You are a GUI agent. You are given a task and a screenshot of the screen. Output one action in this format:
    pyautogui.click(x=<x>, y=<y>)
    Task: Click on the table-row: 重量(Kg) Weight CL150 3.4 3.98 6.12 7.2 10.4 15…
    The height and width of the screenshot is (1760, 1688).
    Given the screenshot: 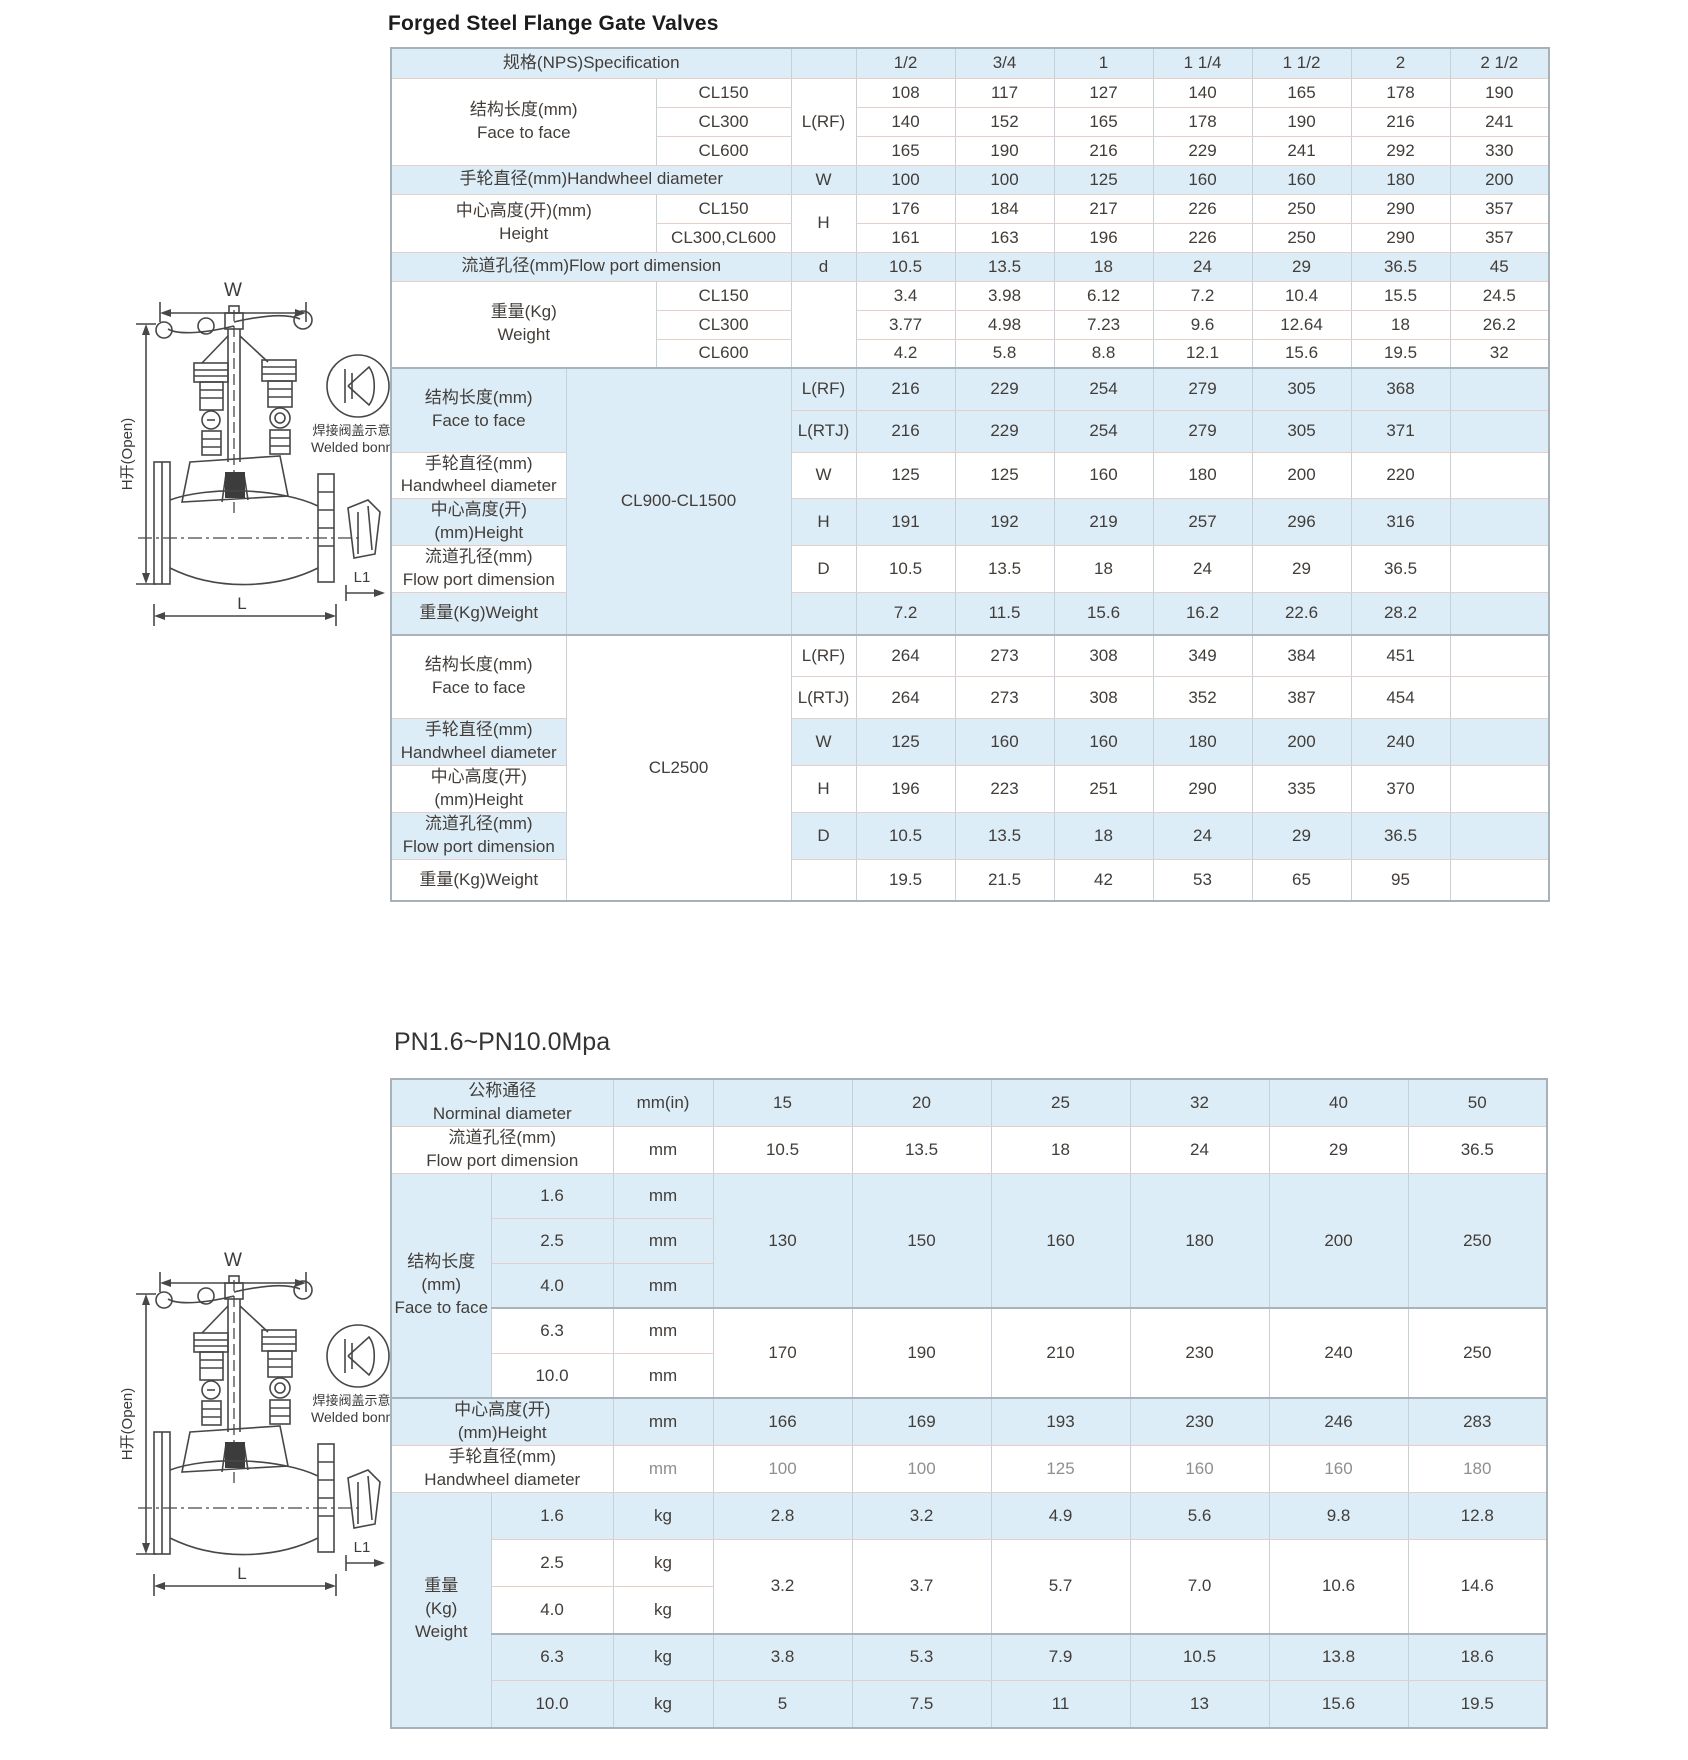 What is the action you would take?
    pyautogui.click(x=970, y=324)
    